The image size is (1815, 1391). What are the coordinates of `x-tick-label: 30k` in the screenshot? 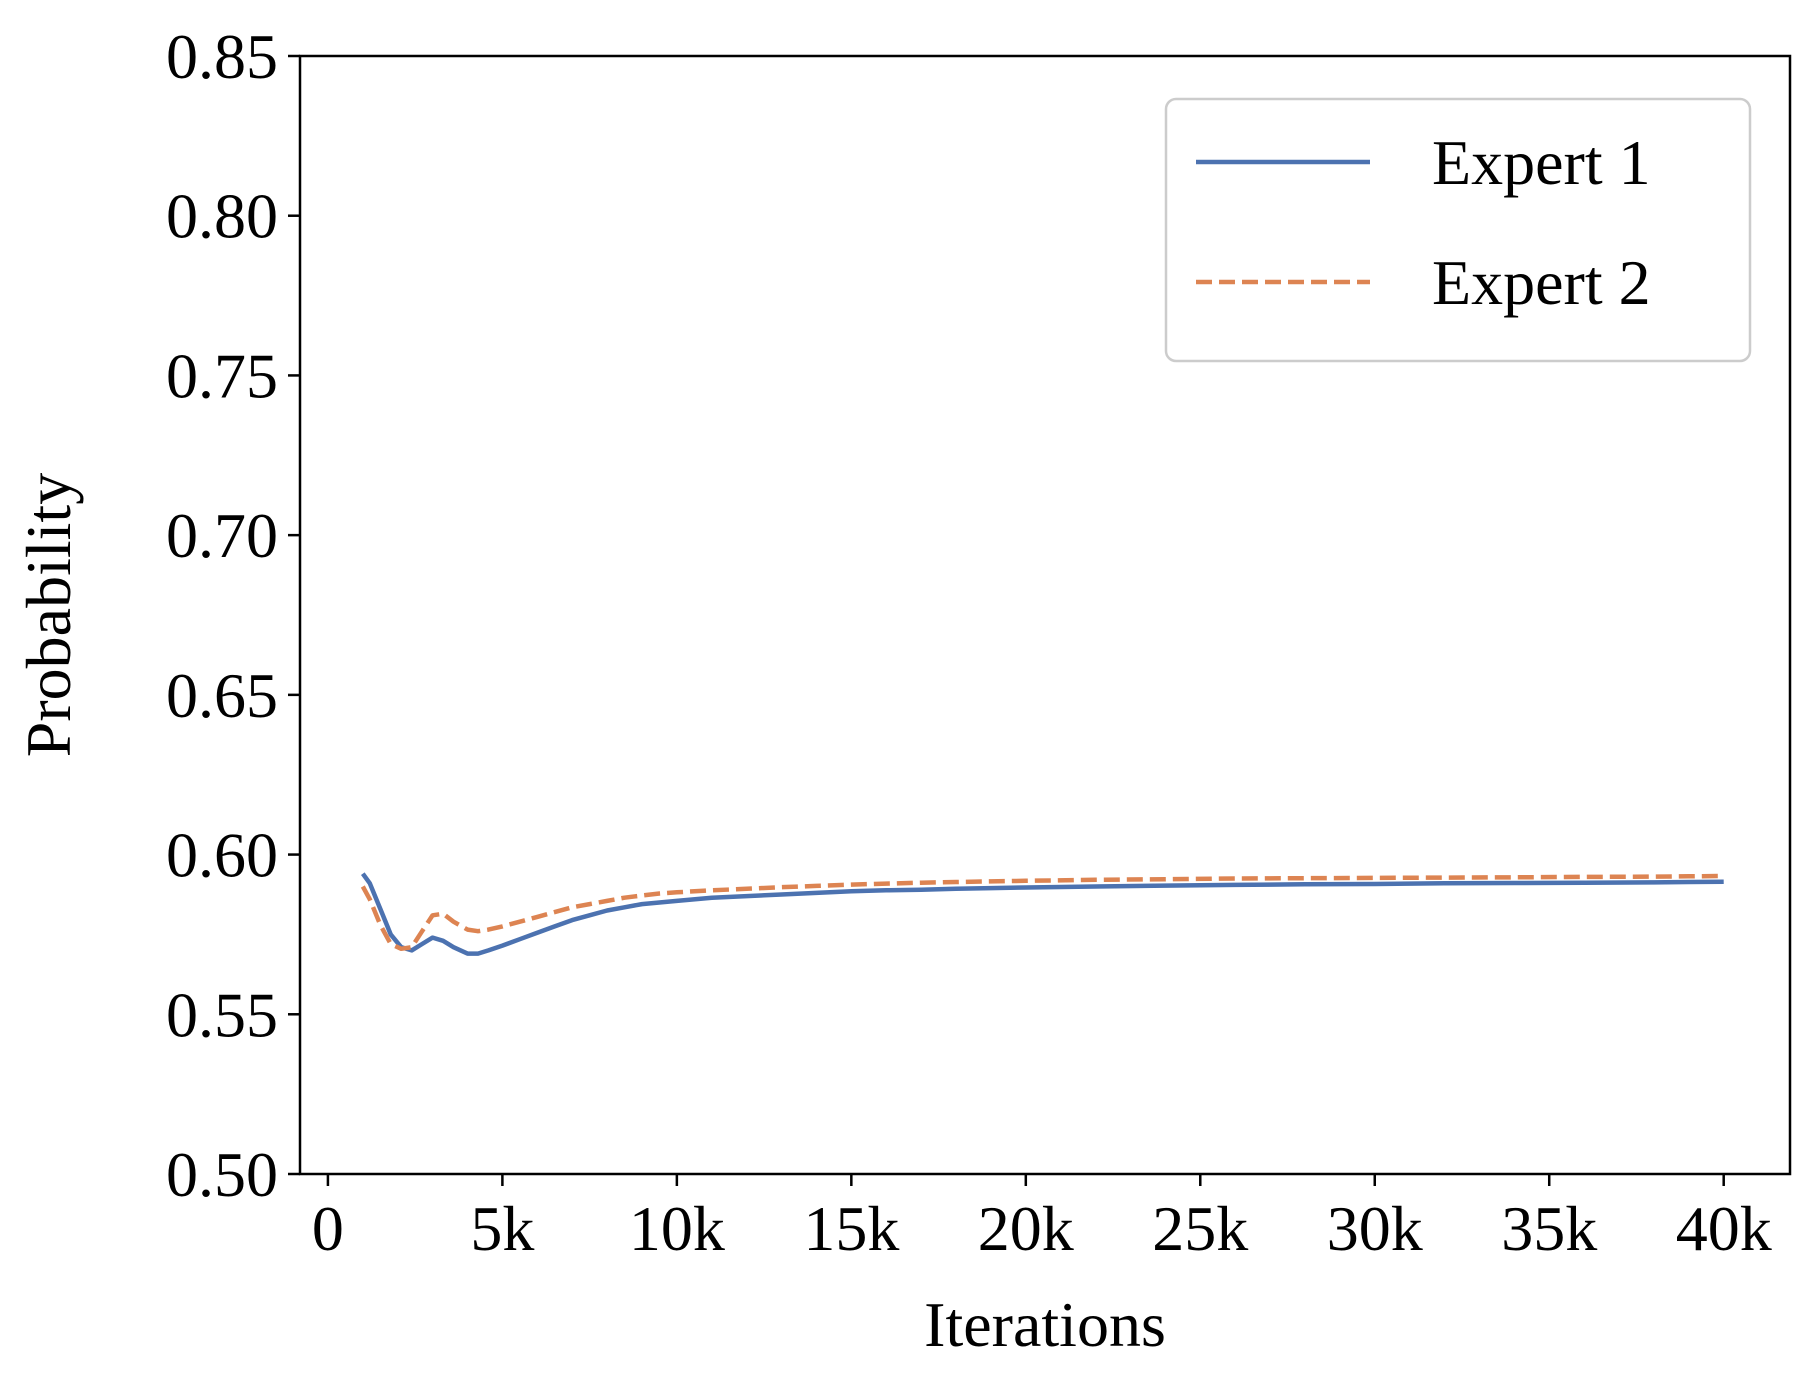 It's located at (1375, 1228).